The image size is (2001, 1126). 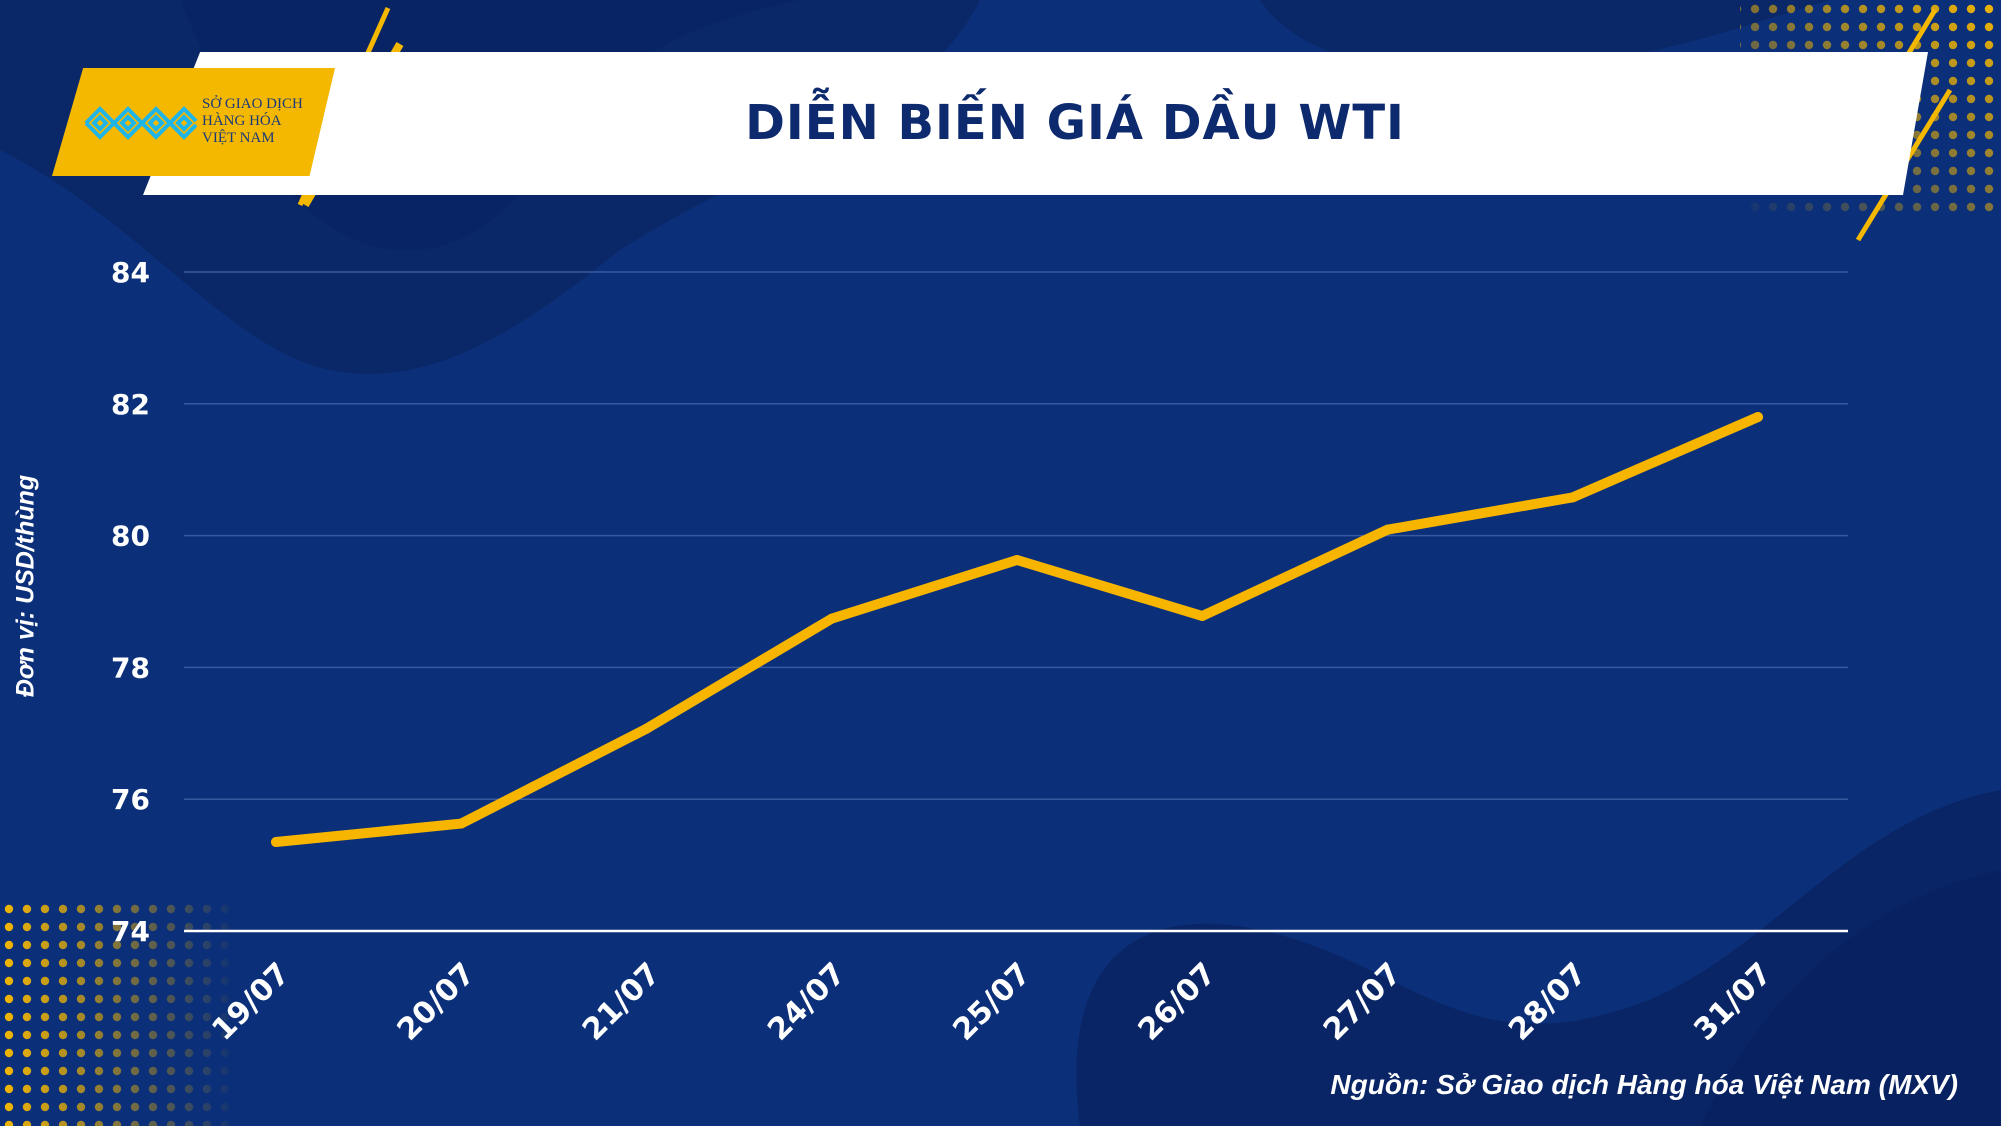 I want to click on x-tick-label: 25/07, so click(x=992, y=1002).